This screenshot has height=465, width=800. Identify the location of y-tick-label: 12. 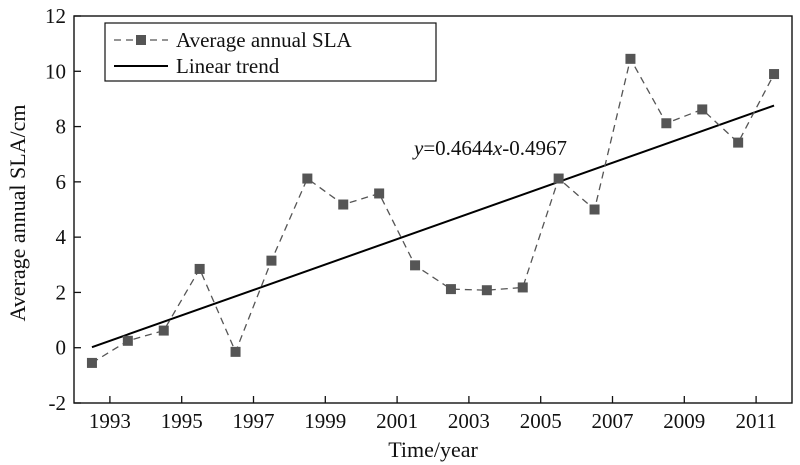
(55, 16).